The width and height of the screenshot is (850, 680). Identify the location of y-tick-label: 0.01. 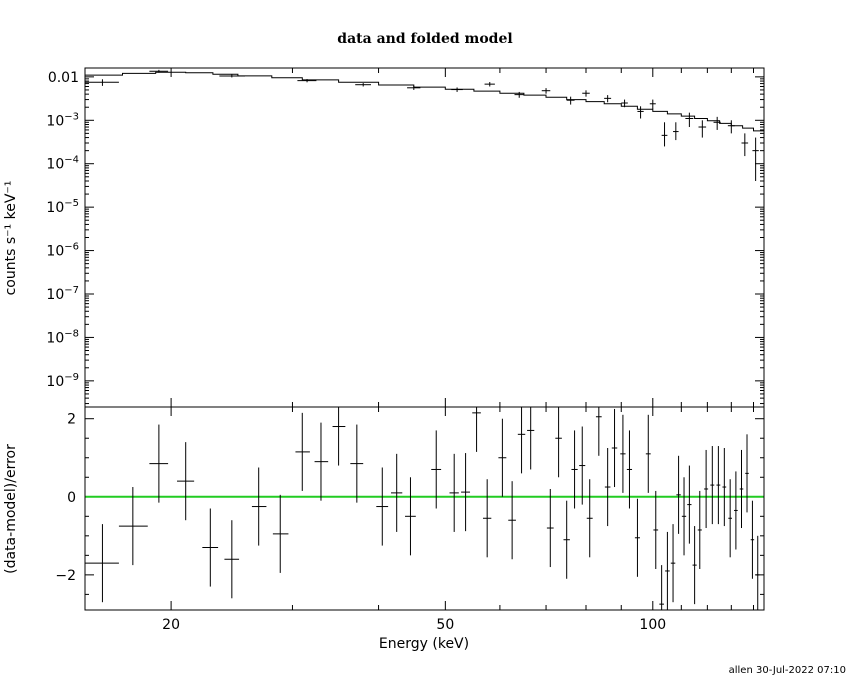
(63, 78).